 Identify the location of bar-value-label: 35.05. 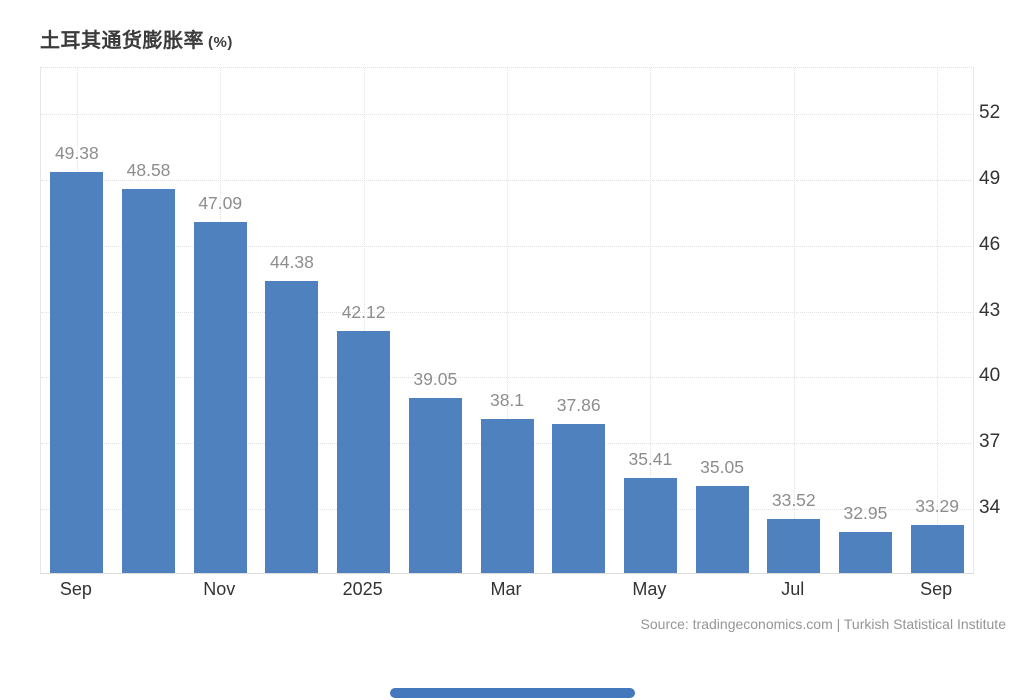
(722, 466).